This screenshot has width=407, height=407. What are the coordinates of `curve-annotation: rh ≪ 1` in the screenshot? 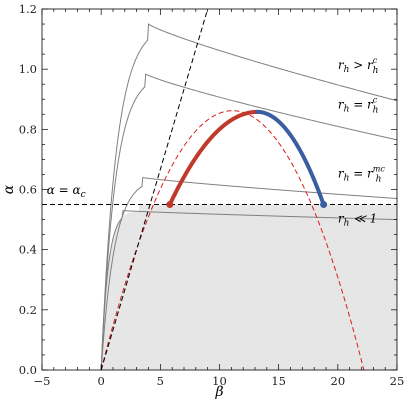 It's located at (357, 220).